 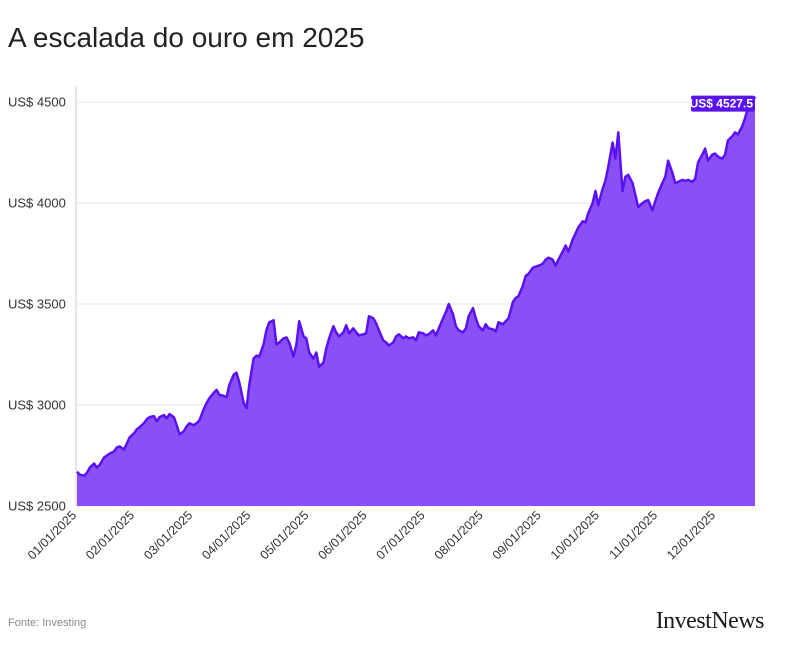 I want to click on x-tick-label: 04/01/2025, so click(x=226, y=535).